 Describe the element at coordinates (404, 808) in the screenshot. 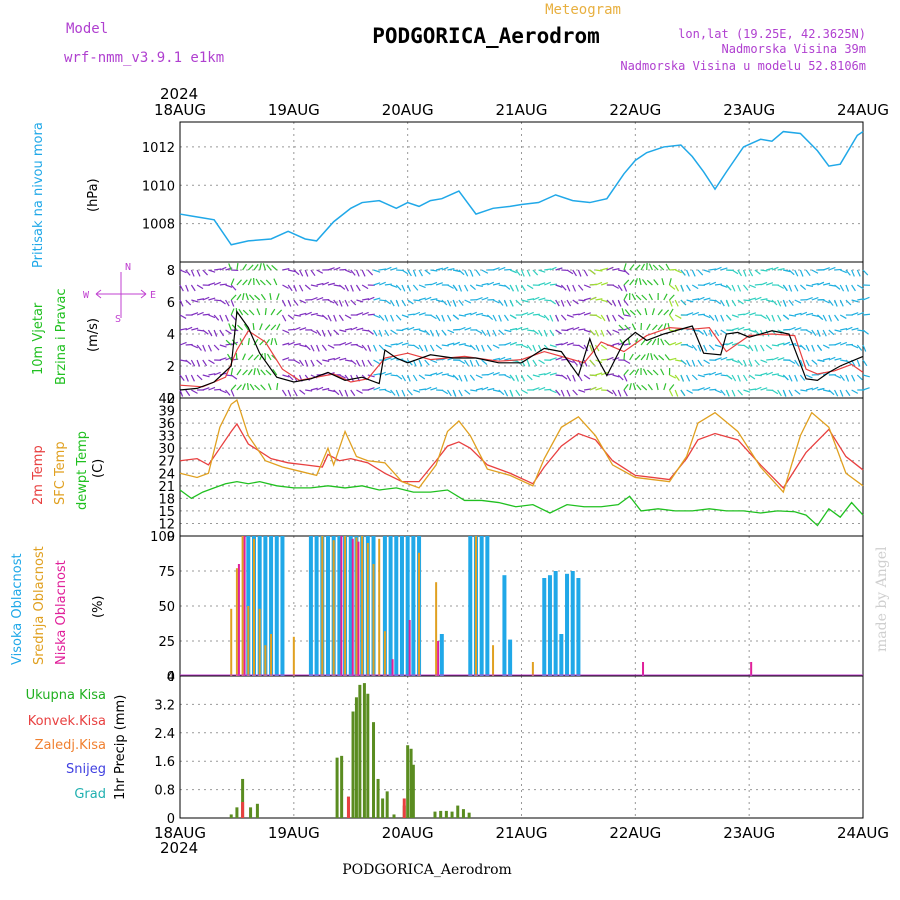

I see `precip-conv-bar` at that location.